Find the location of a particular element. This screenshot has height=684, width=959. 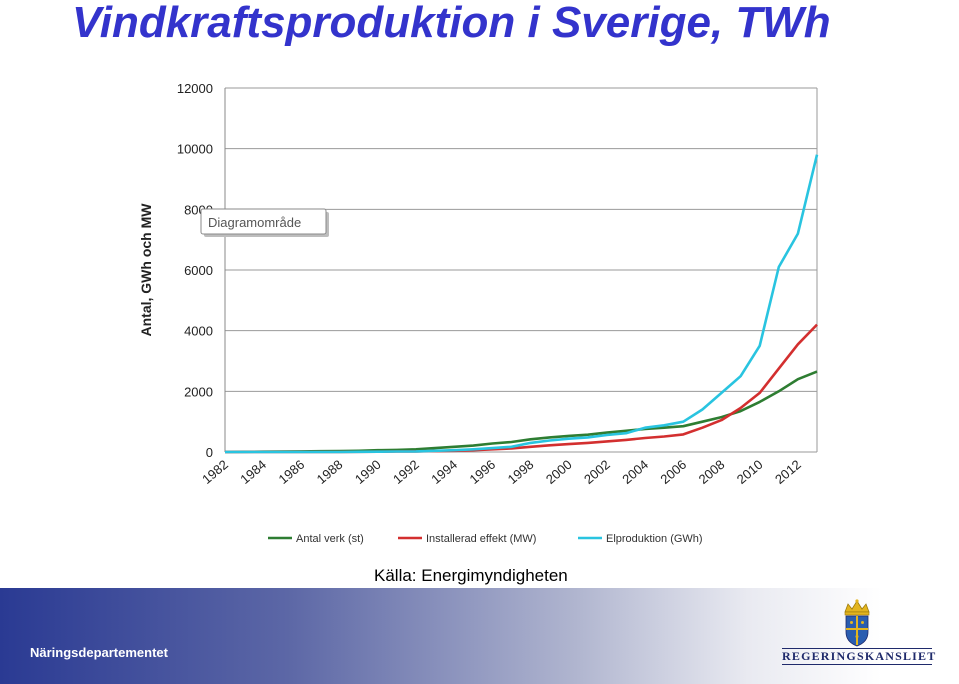

legend-label: Installerad effekt (MW) is located at coordinates (481, 539).